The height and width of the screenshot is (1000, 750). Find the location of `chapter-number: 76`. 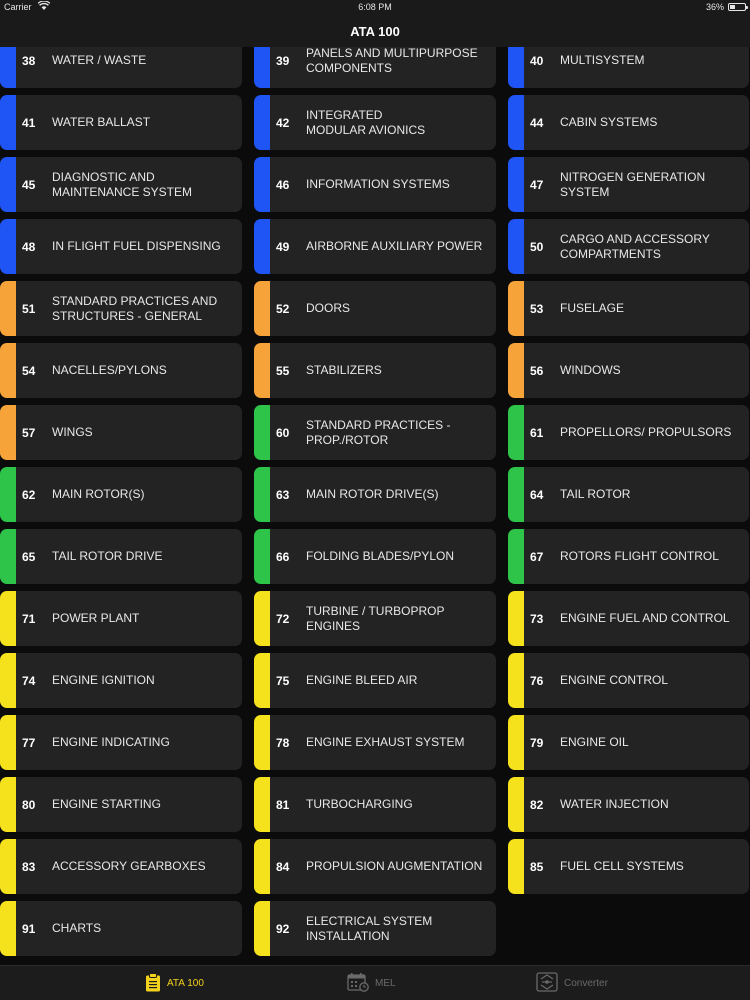

chapter-number: 76 is located at coordinates (537, 680).